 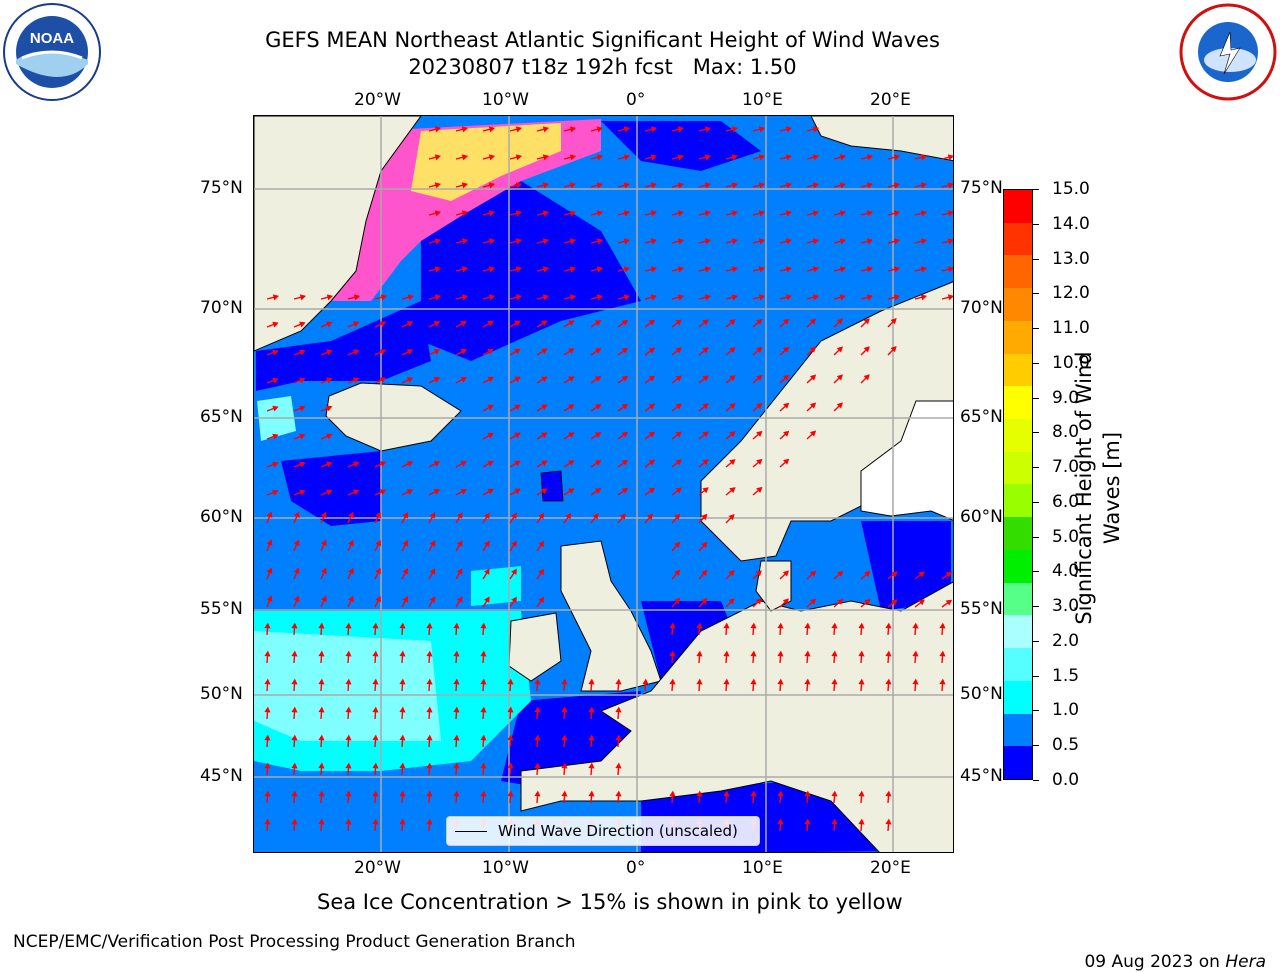 What do you see at coordinates (1071, 293) in the screenshot?
I see `colorbar-tick-label: 12.0` at bounding box center [1071, 293].